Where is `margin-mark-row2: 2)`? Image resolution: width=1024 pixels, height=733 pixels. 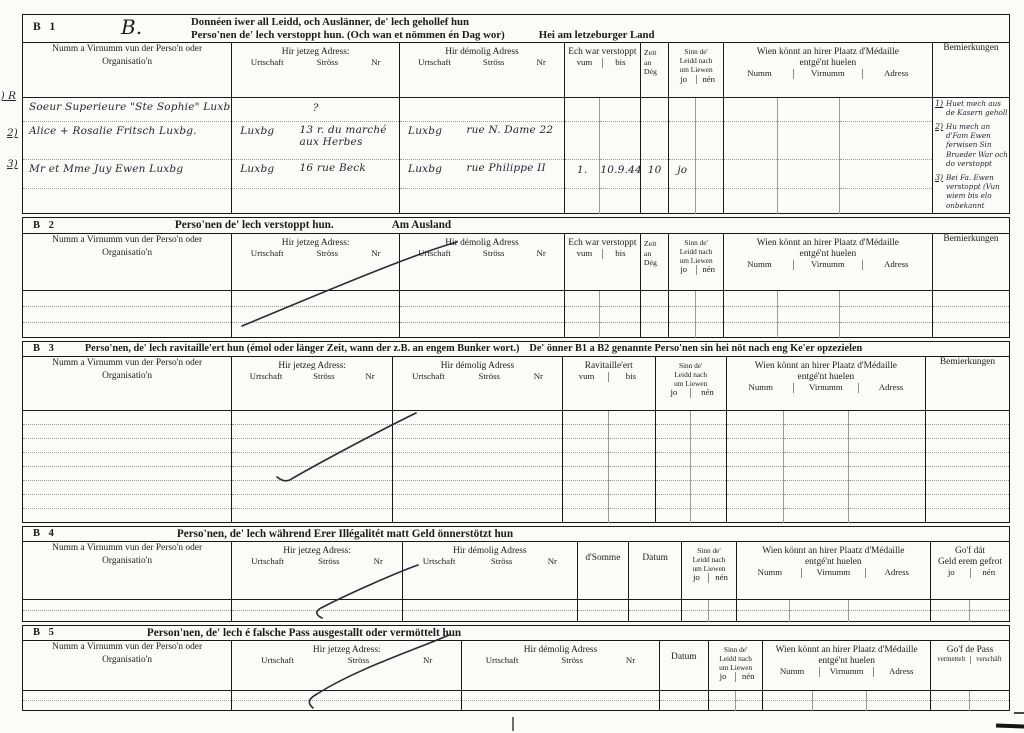 margin-mark-row2: 2) is located at coordinates (12, 133).